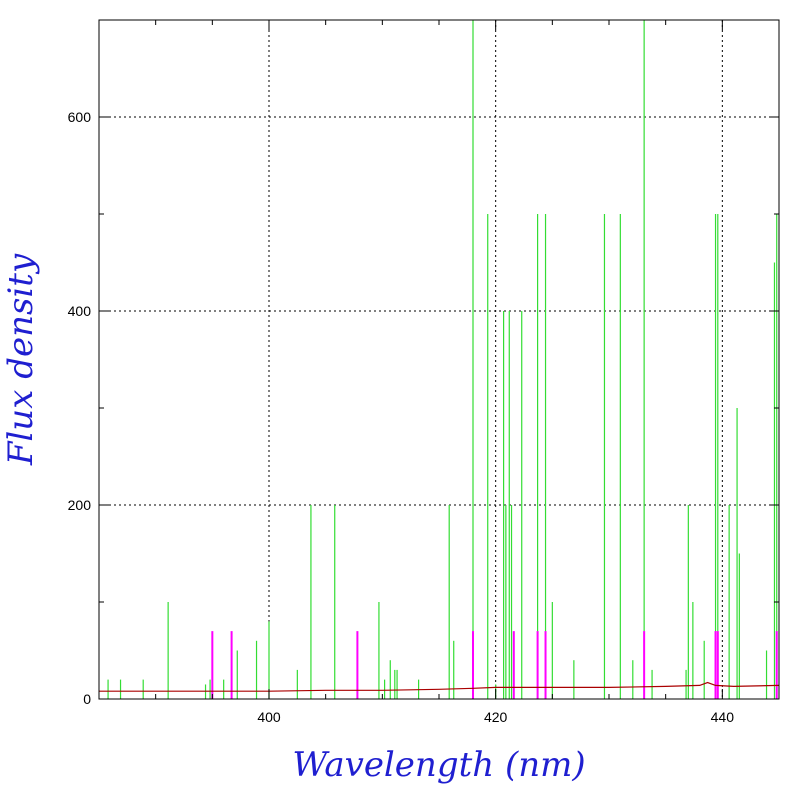 Image resolution: width=797 pixels, height=797 pixels. Describe the element at coordinates (269, 717) in the screenshot. I see `x-tick-label: 400` at that location.